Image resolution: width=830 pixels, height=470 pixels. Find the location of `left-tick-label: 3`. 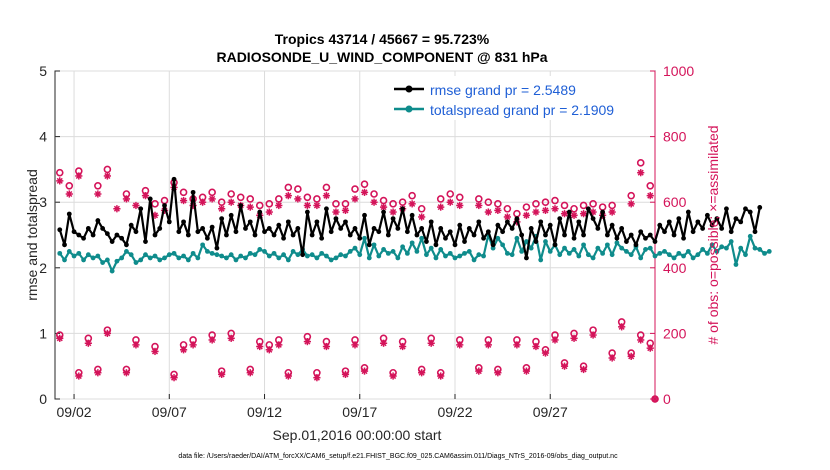

left-tick-label: 3 is located at coordinates (43, 202).